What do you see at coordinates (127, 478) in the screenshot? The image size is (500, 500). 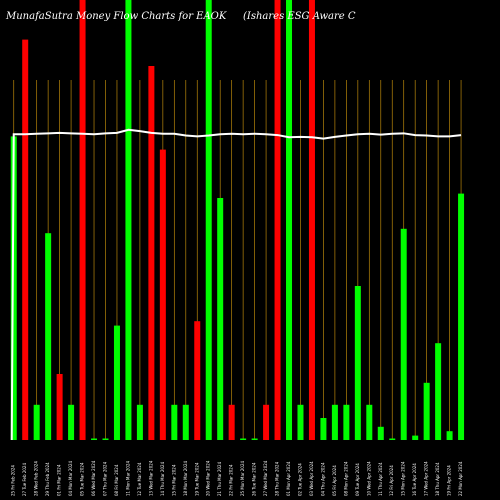 I see `x-tick-label: 11 Mon Mar 2024` at bounding box center [127, 478].